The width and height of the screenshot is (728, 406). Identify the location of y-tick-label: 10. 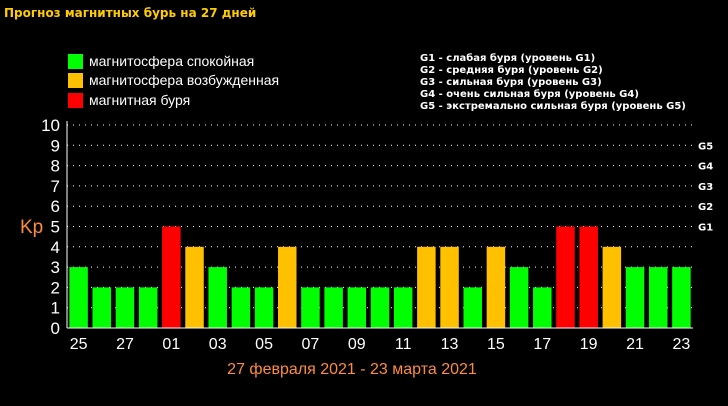
(50, 125).